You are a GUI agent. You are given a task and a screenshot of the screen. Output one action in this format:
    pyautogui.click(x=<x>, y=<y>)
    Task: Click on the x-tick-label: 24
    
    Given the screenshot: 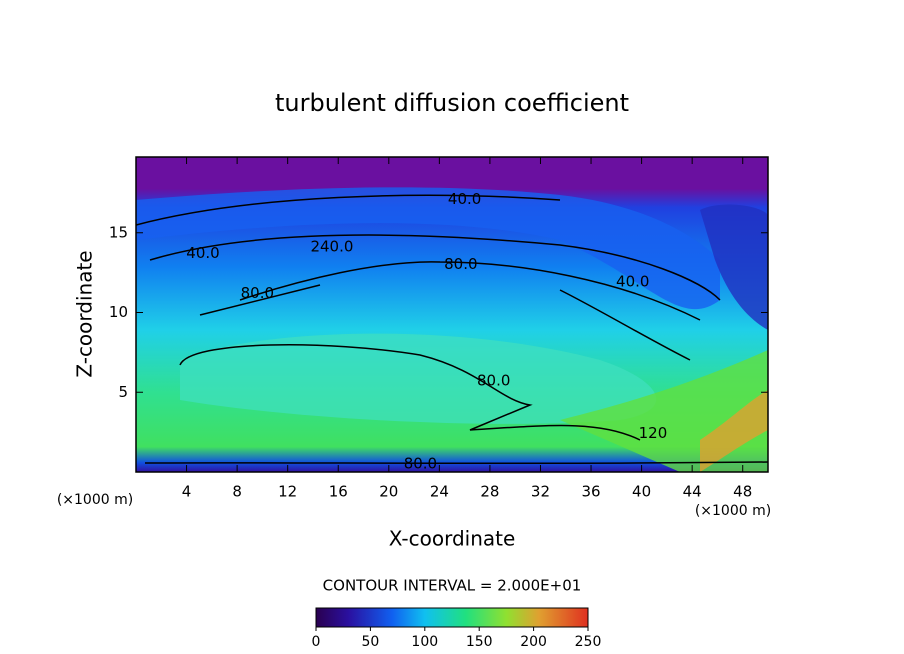 What is the action you would take?
    pyautogui.click(x=439, y=492)
    